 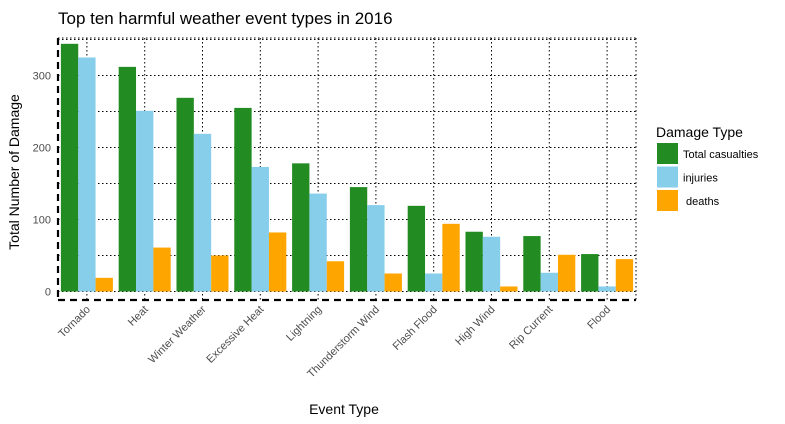 I want to click on legend-label: Total casualties, so click(x=721, y=155).